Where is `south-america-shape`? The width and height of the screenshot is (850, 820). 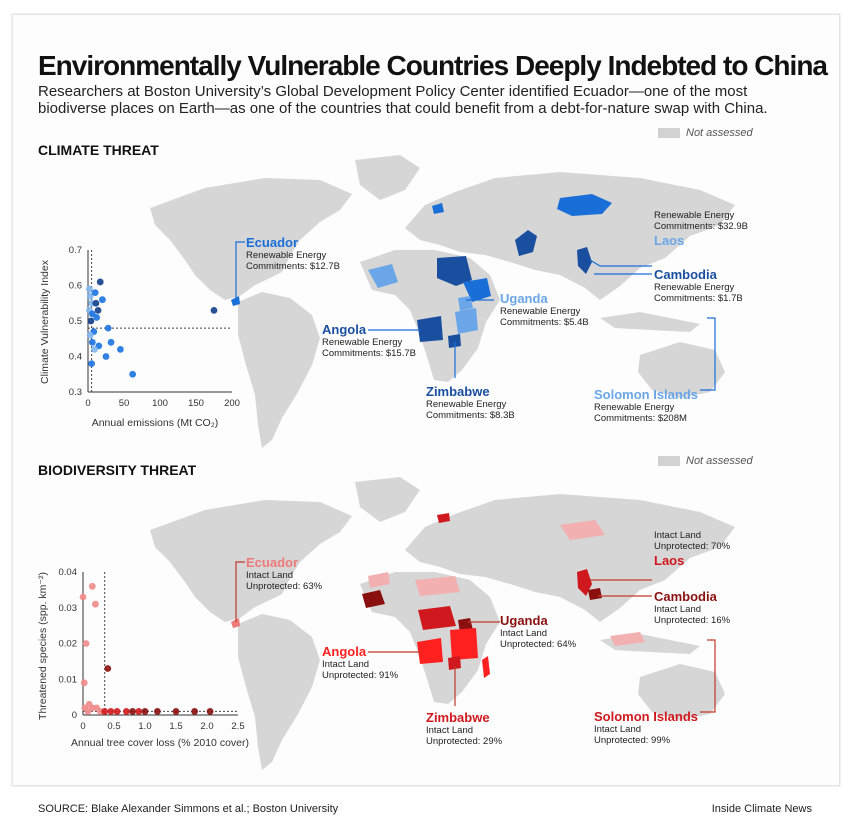 south-america-shape is located at coordinates (279, 370).